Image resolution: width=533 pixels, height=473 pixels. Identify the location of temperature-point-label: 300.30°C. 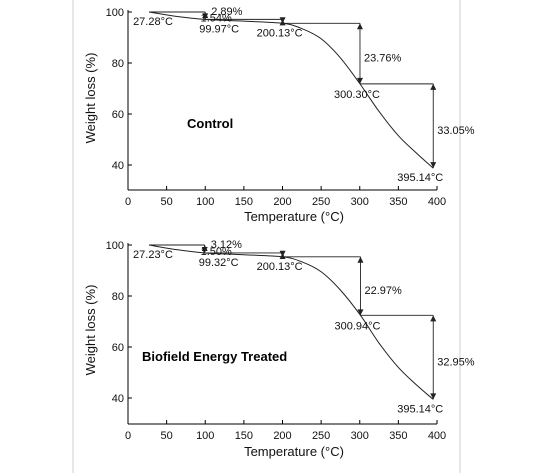
(357, 95).